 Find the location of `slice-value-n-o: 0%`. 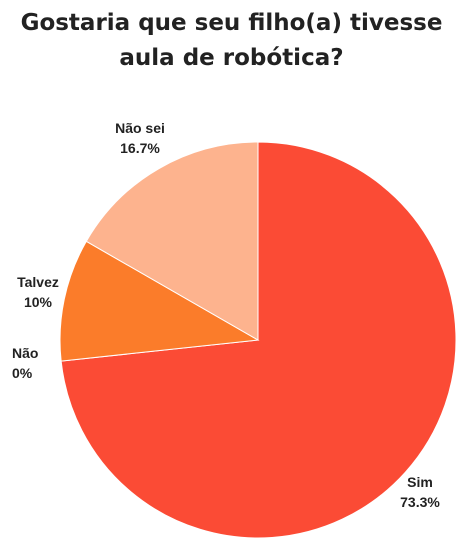

slice-value-n-o: 0% is located at coordinates (22, 373).